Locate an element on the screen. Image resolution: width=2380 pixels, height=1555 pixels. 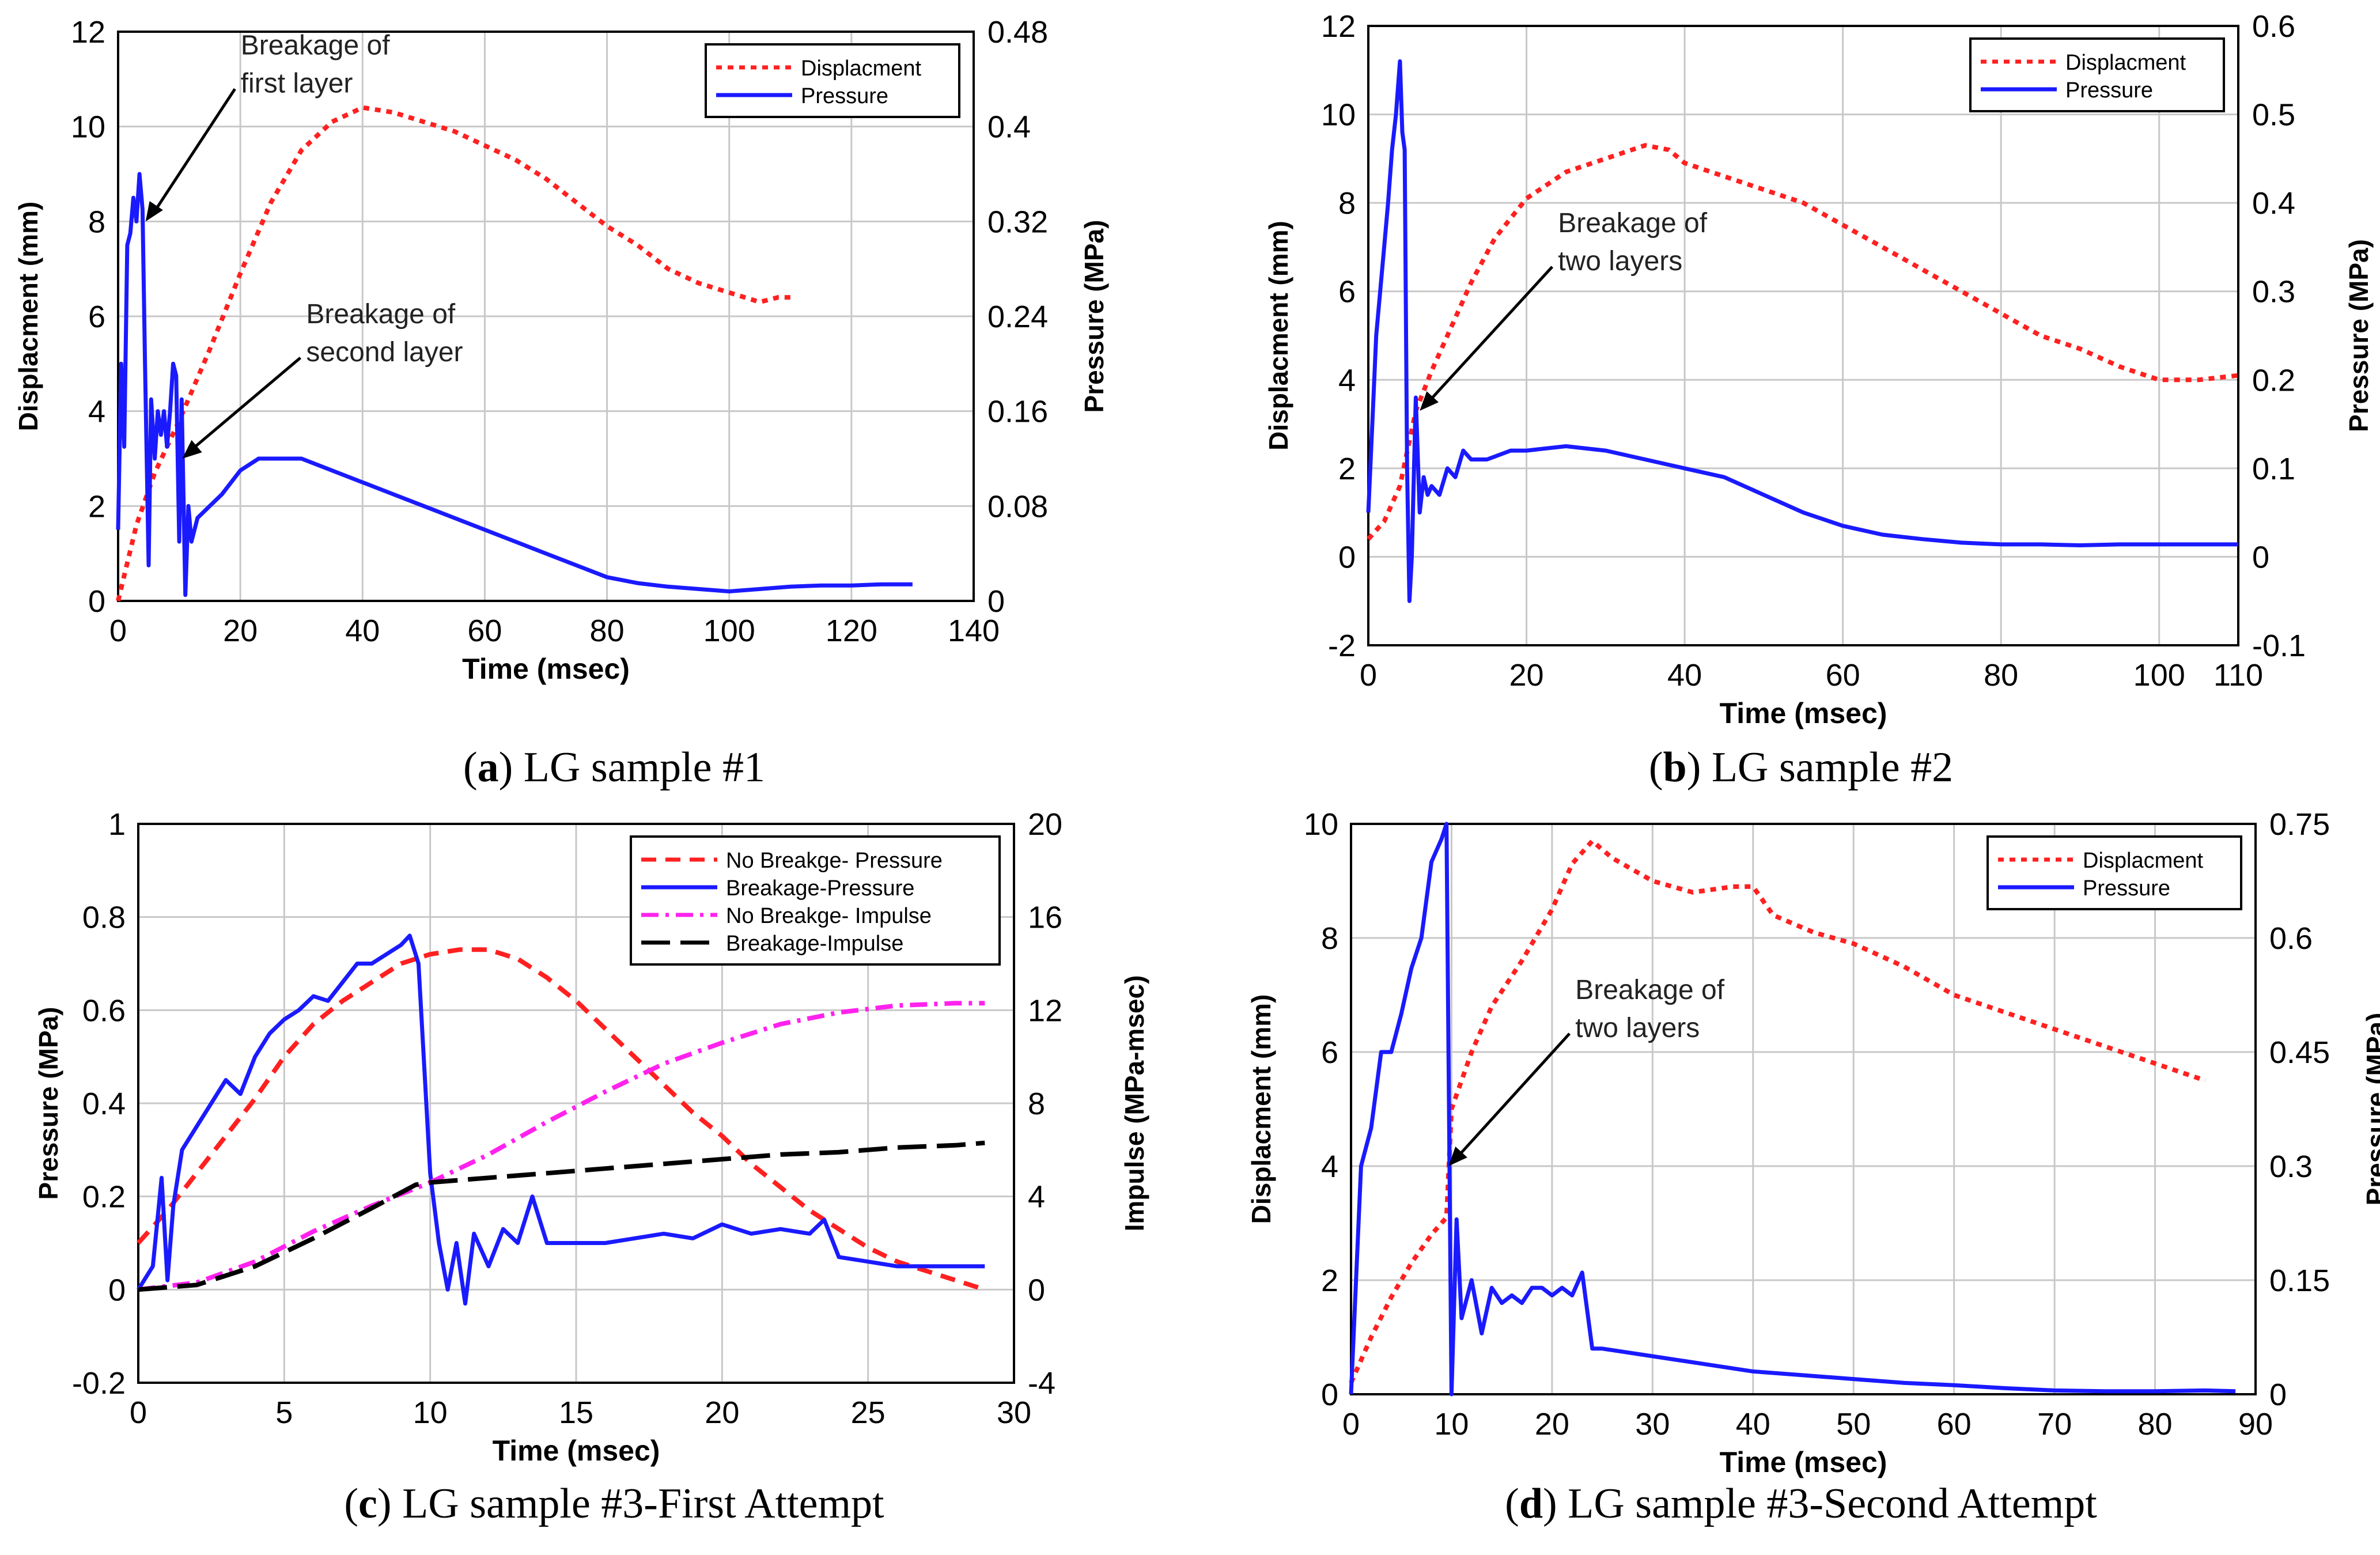
y-tick-label: -2 is located at coordinates (1342, 646).